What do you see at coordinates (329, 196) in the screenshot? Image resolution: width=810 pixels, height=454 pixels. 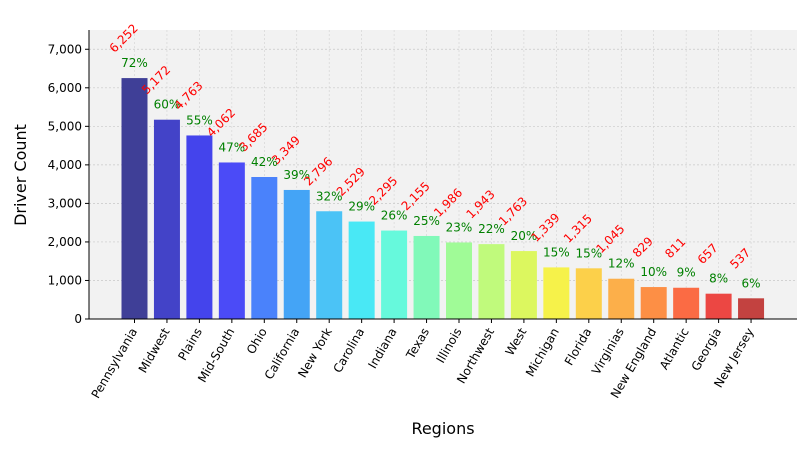 I see `percent-label: 32%` at bounding box center [329, 196].